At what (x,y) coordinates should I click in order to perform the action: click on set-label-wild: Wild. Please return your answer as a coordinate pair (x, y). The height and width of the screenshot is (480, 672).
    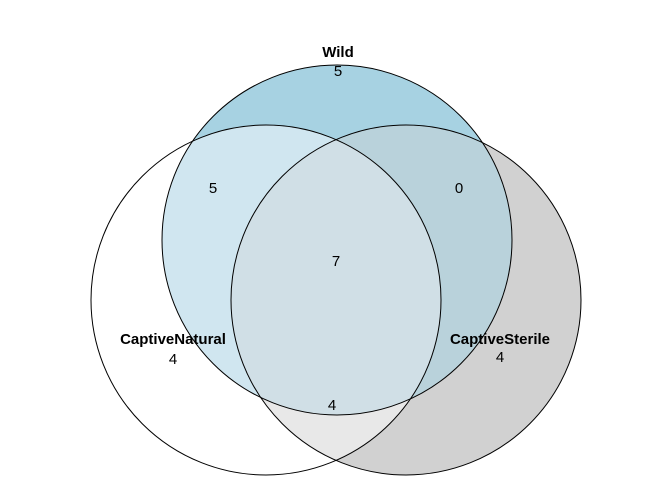
    Looking at the image, I should click on (338, 52).